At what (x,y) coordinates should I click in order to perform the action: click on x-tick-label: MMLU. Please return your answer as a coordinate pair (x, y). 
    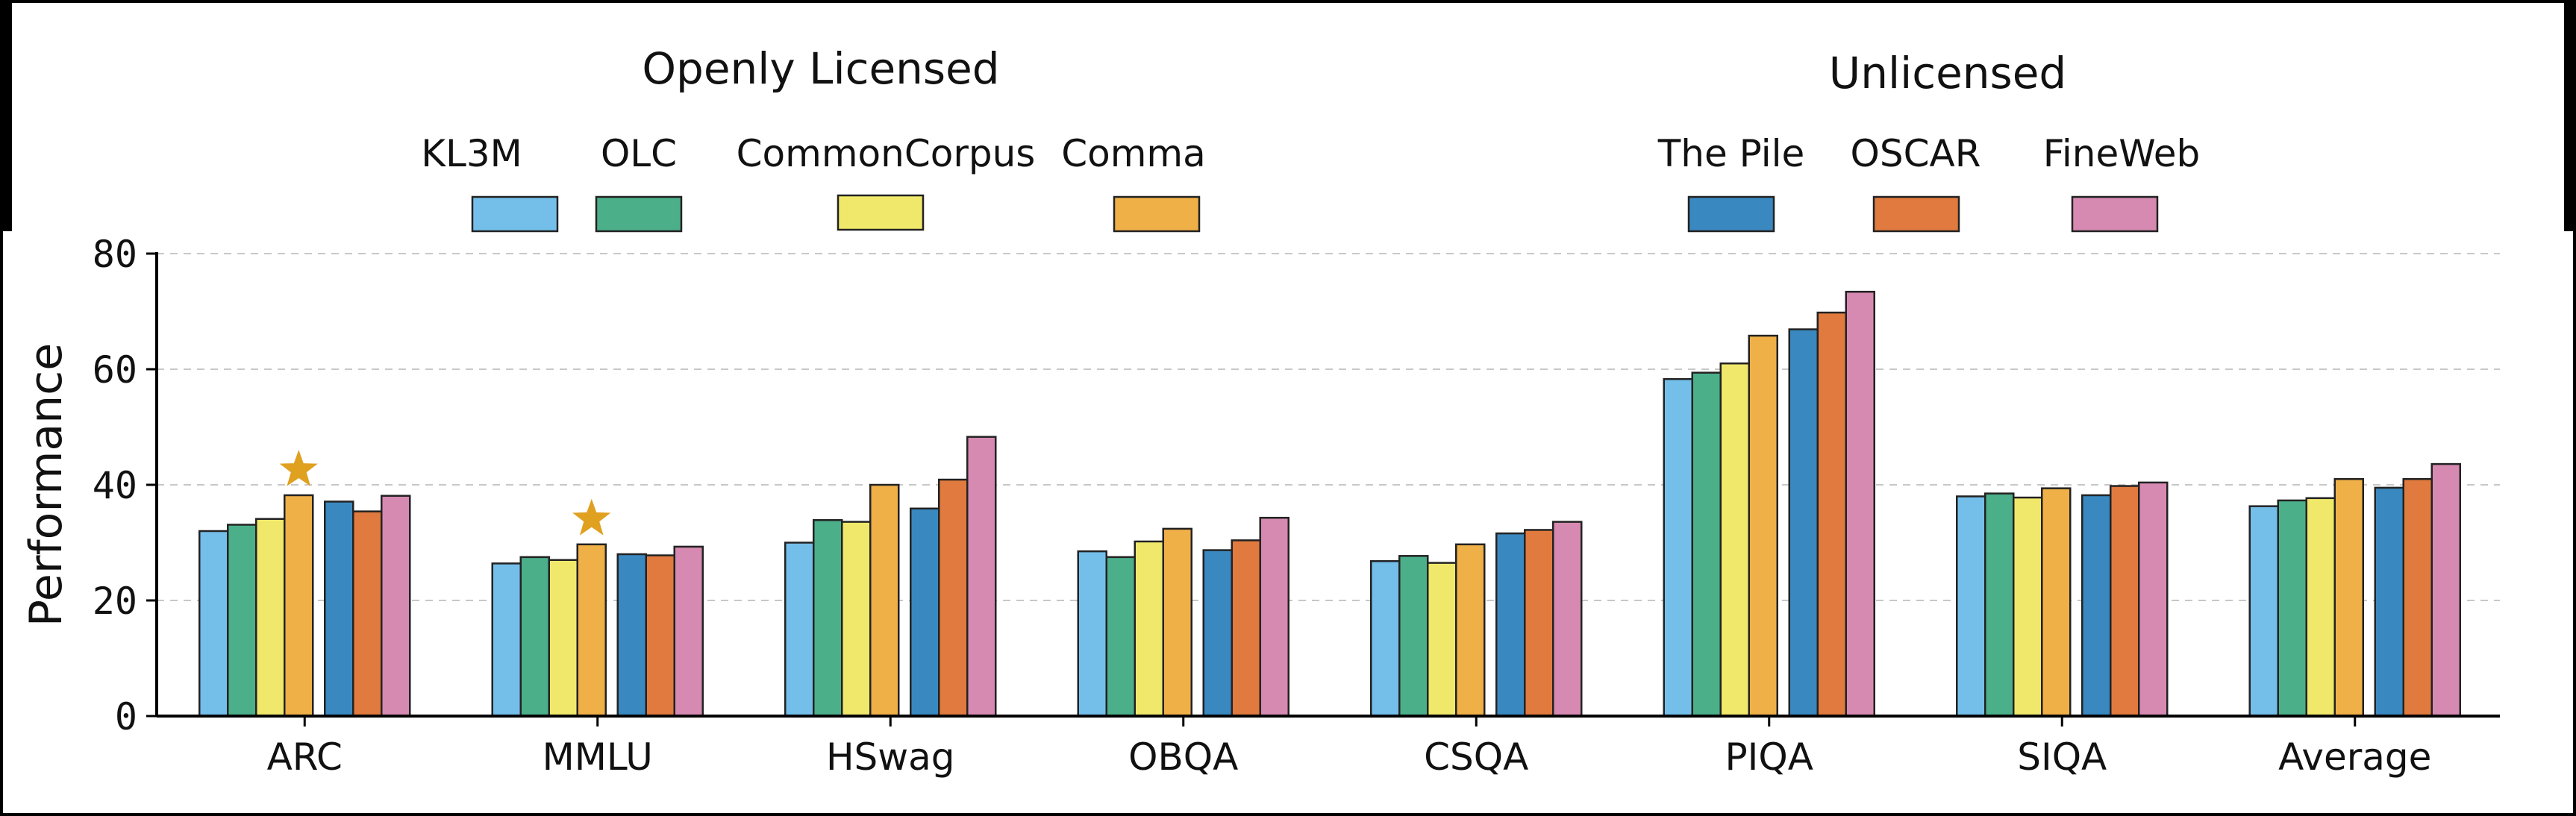
    Looking at the image, I should click on (598, 757).